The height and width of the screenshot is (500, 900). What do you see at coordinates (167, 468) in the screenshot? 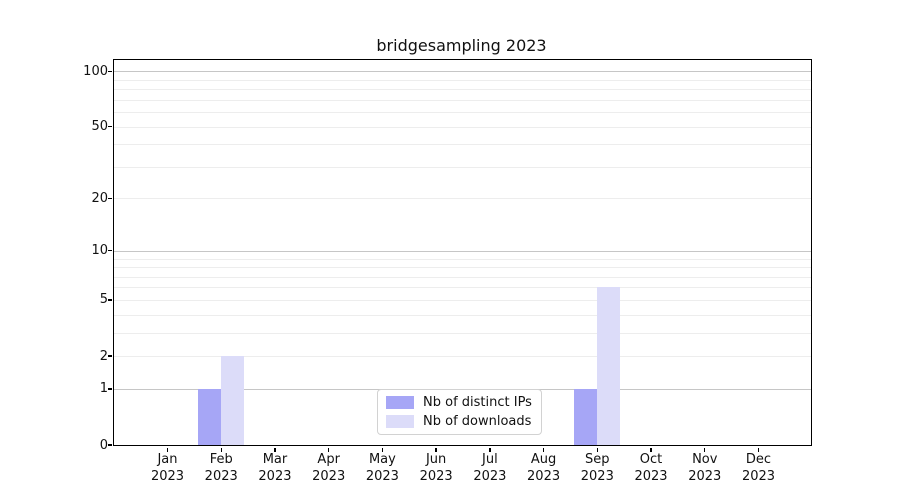
I see `x-axis-tick-label: Jan 2023` at bounding box center [167, 468].